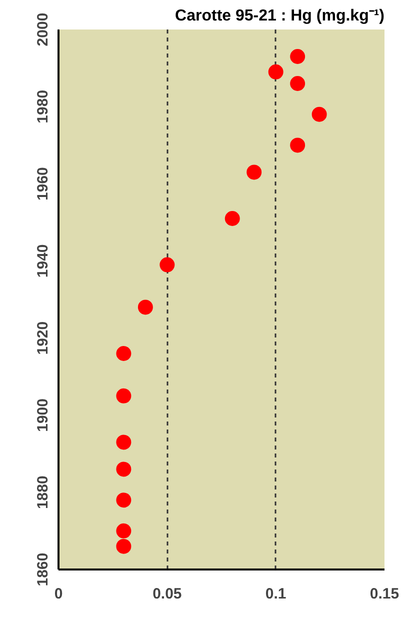 The image size is (406, 619). What do you see at coordinates (167, 594) in the screenshot?
I see `x-tick-label: 0.05` at bounding box center [167, 594].